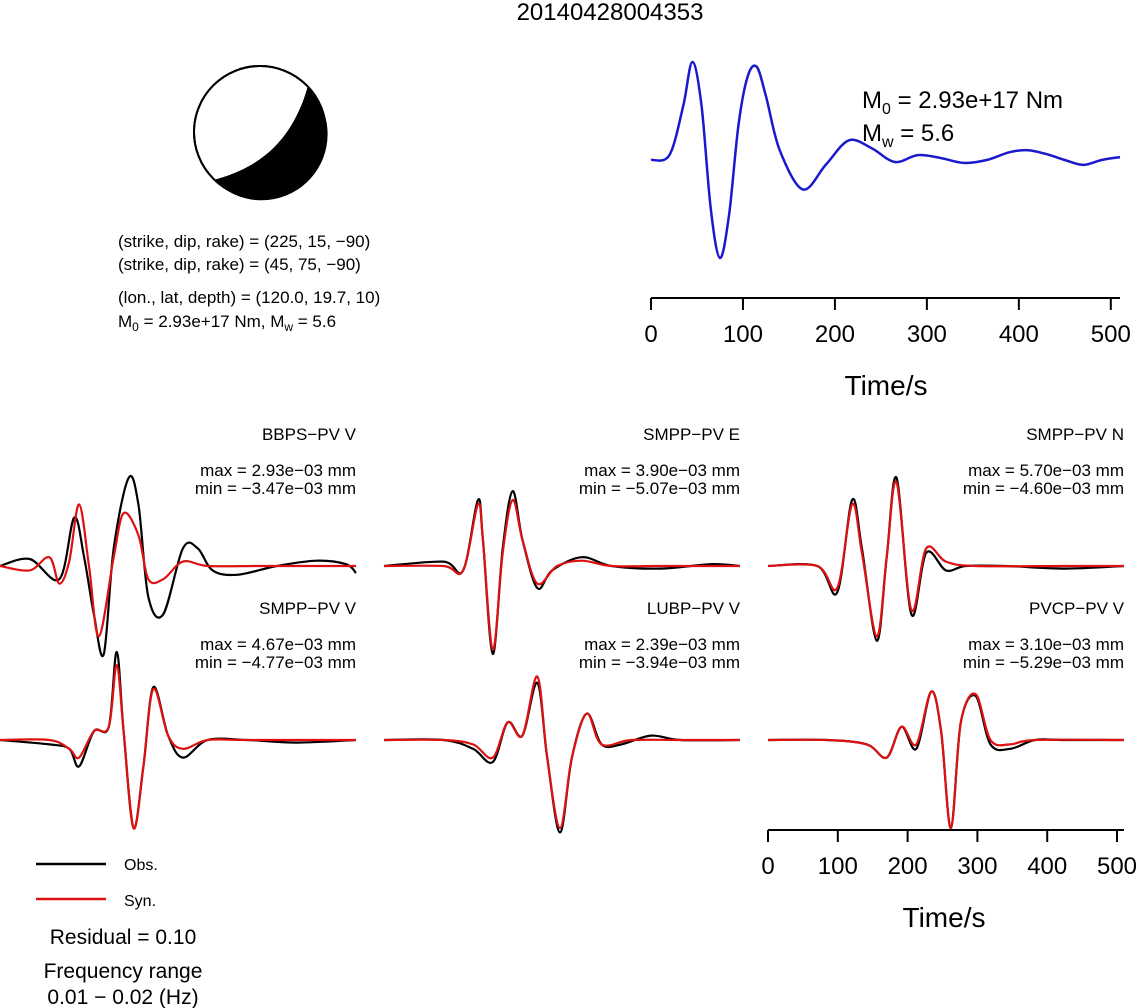 The width and height of the screenshot is (1139, 1008). What do you see at coordinates (1047, 866) in the screenshot?
I see `waveform-xaxis-tick-label: 400` at bounding box center [1047, 866].